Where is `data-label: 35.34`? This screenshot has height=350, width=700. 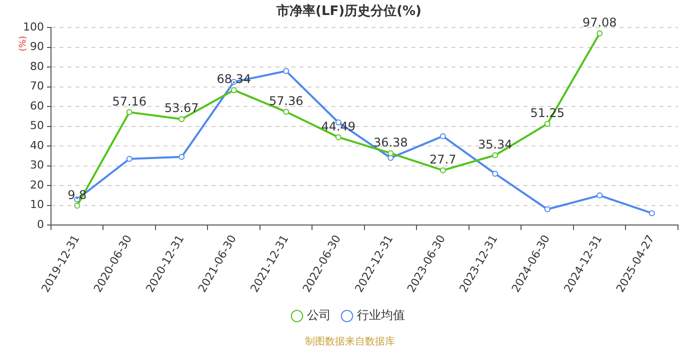 data-label: 35.34 is located at coordinates (495, 144).